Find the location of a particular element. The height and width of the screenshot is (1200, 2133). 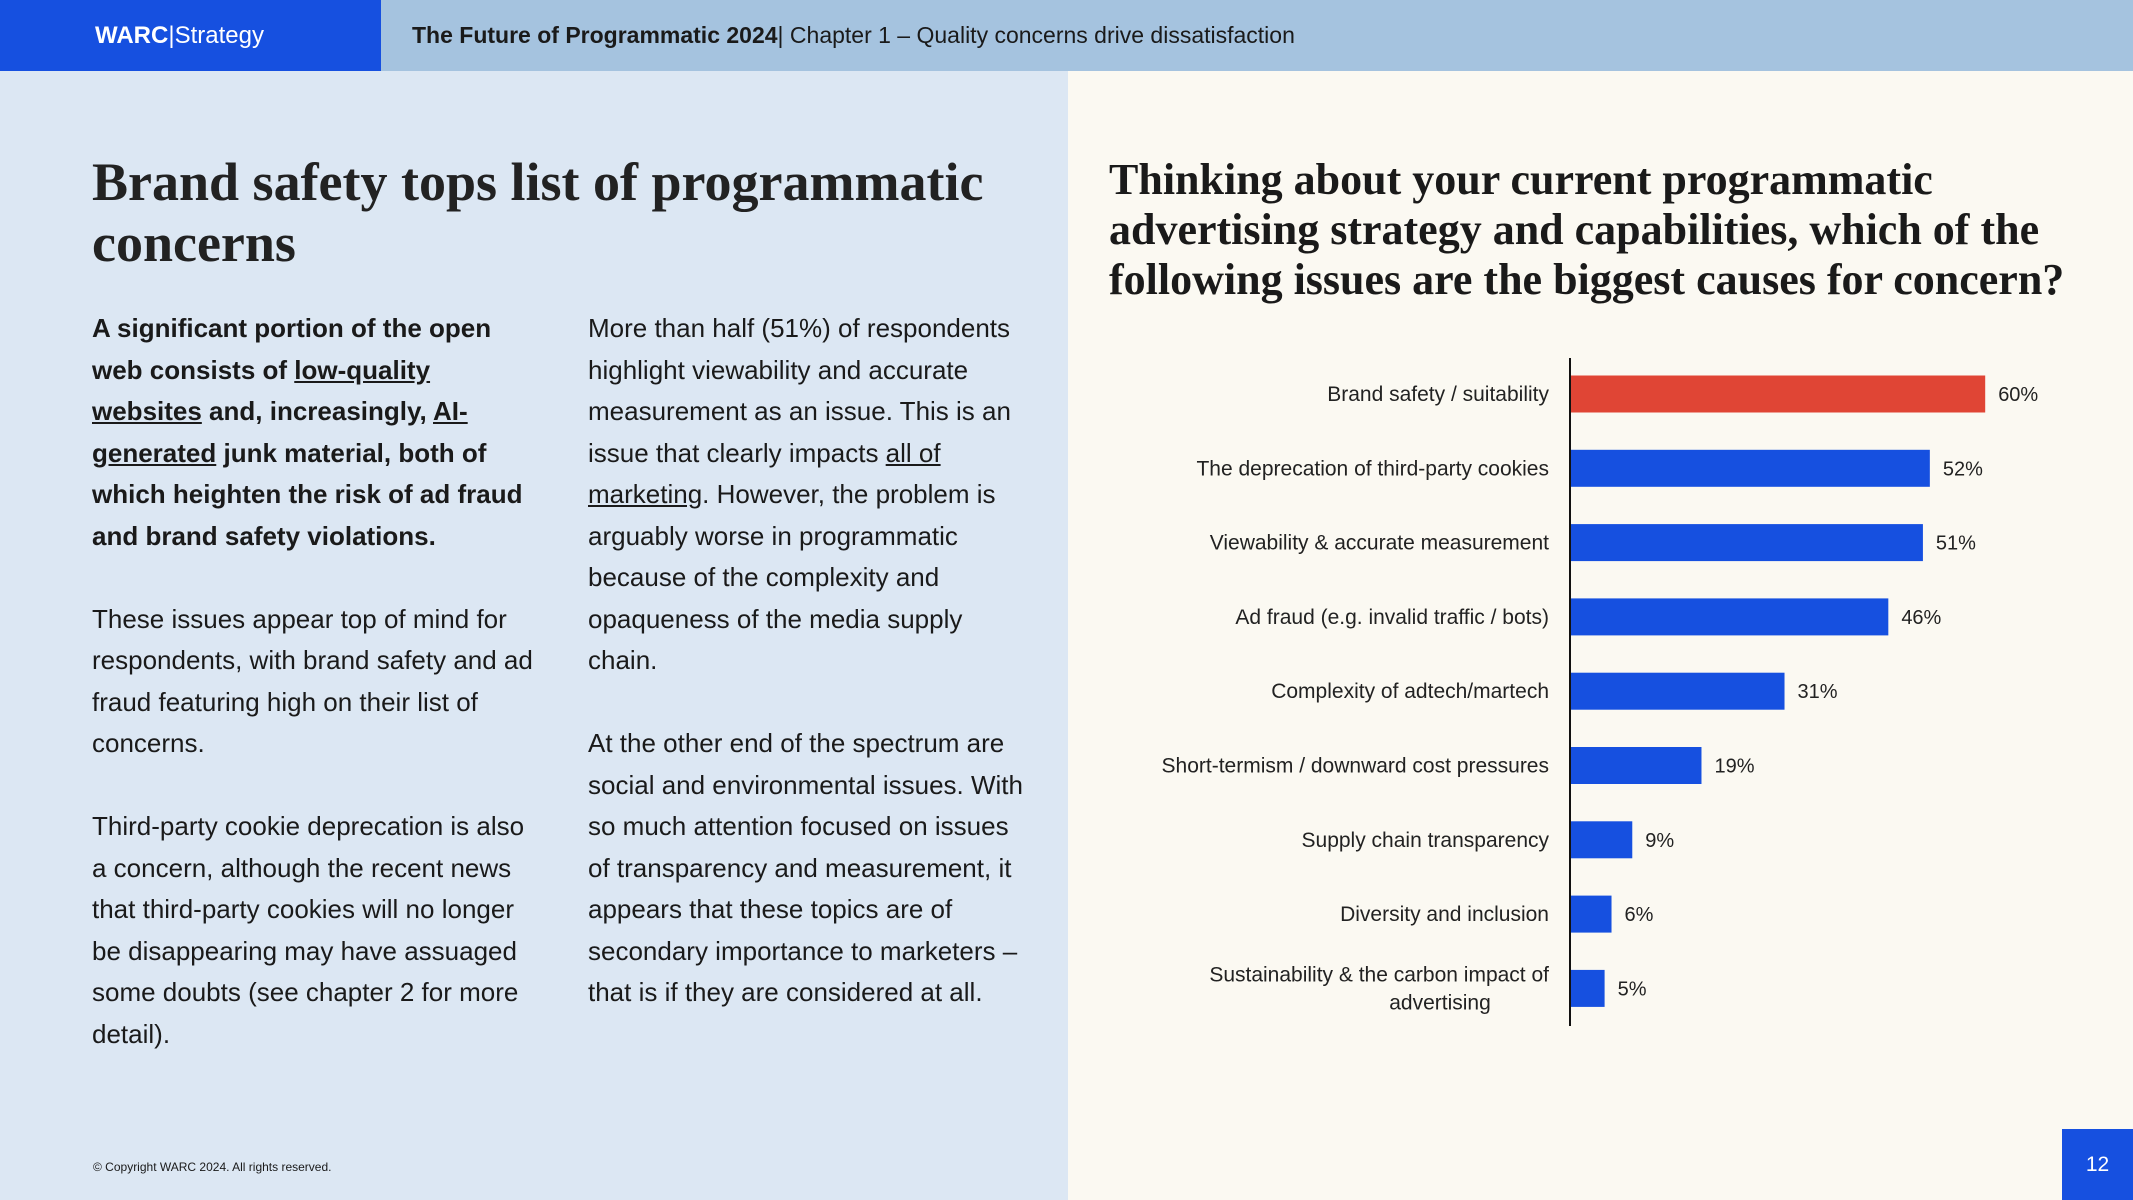

data-label: 6% is located at coordinates (1639, 915).